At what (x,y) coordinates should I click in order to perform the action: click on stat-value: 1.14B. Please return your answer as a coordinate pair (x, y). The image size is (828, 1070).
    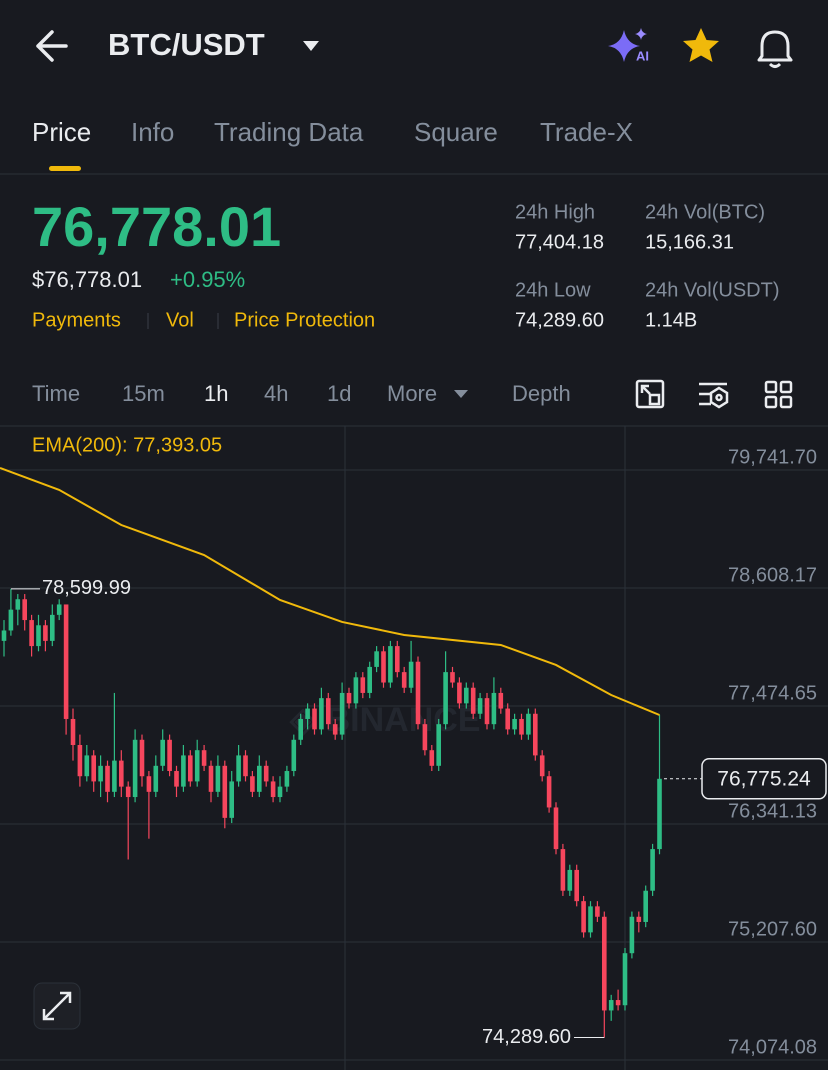
    Looking at the image, I should click on (671, 320).